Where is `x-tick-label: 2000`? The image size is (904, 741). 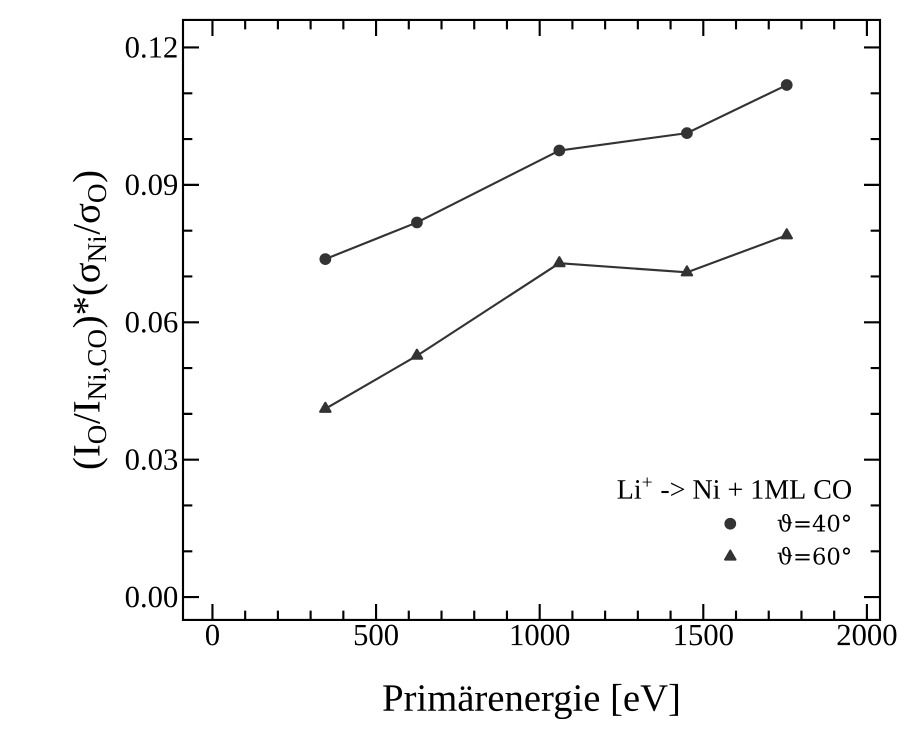
x-tick-label: 2000 is located at coordinates (867, 635).